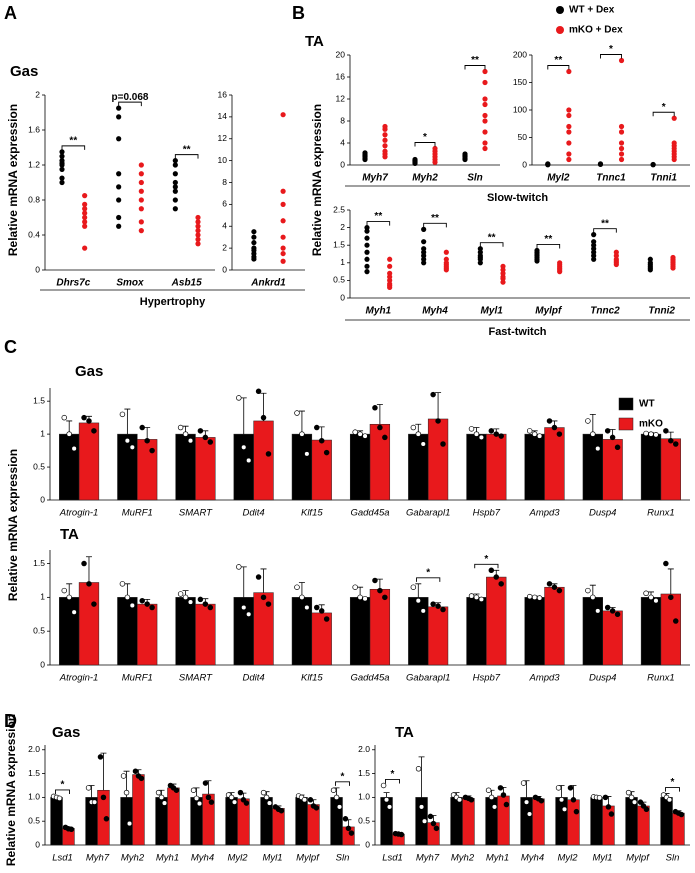 The height and width of the screenshot is (873, 695). I want to click on x-tick-label: Sln, so click(343, 858).